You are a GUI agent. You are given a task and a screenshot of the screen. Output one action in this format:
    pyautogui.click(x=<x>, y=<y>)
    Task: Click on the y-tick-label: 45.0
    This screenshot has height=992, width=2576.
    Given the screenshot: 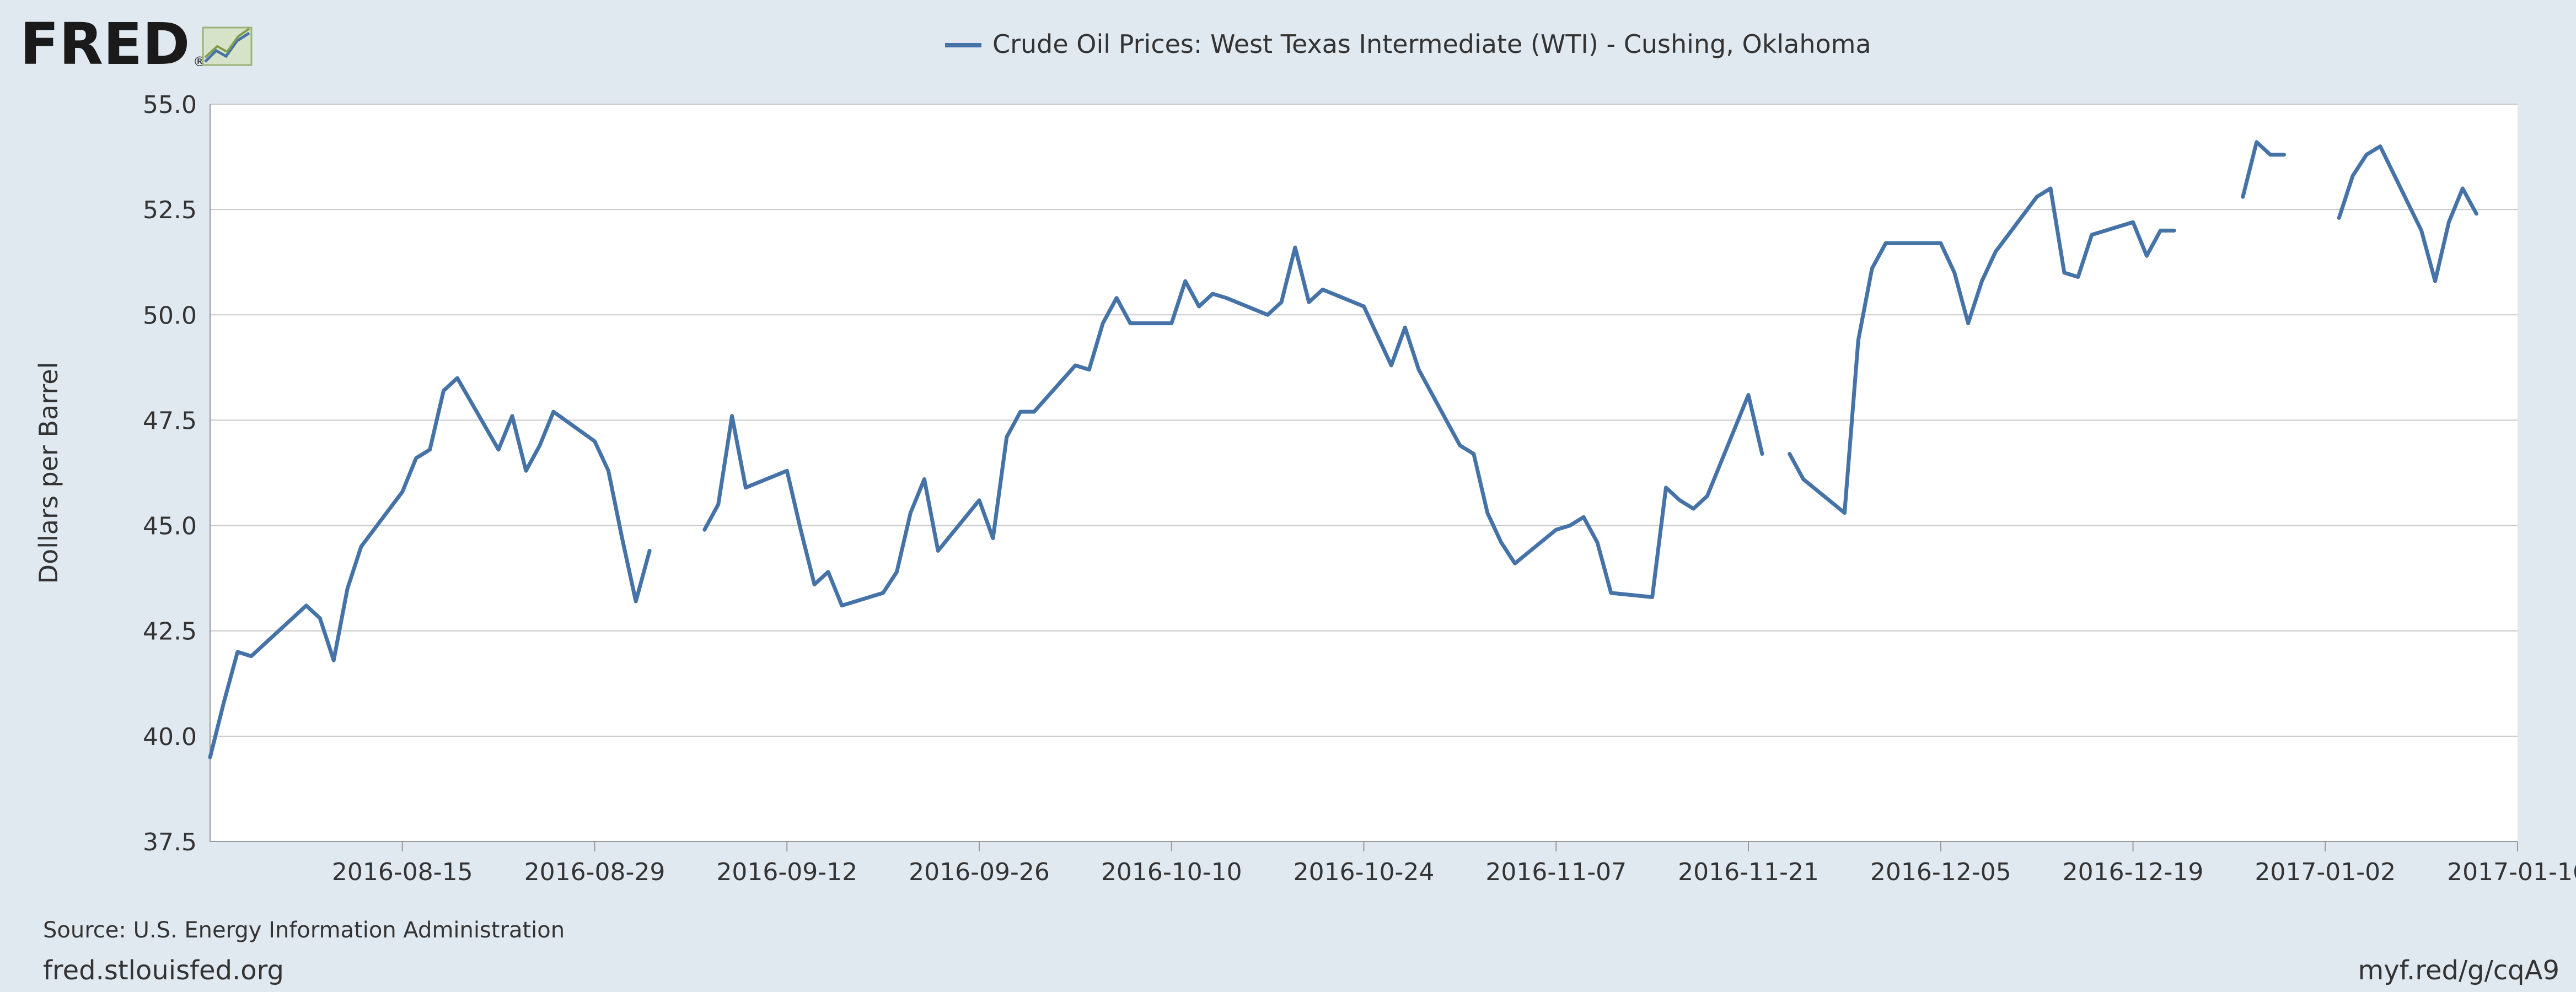 What is the action you would take?
    pyautogui.click(x=170, y=527)
    